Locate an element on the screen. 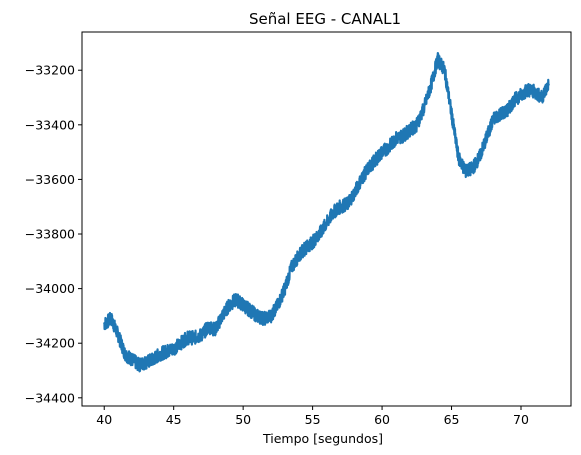 The image size is (581, 455). x-tick-label: 50 is located at coordinates (243, 419).